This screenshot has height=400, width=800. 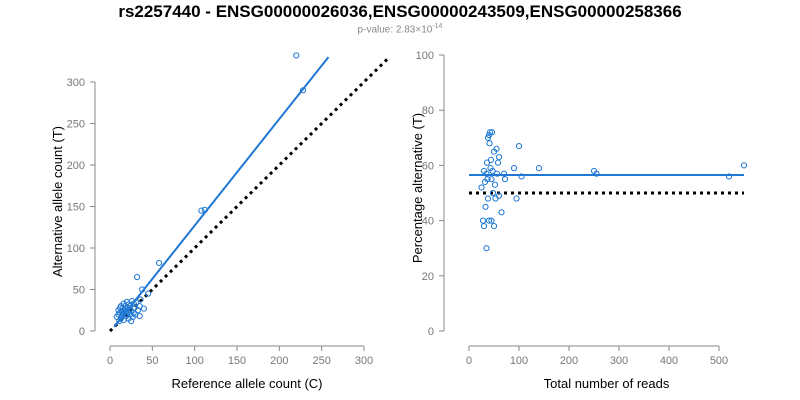 I want to click on pvalue-exponent: -14, so click(x=437, y=26).